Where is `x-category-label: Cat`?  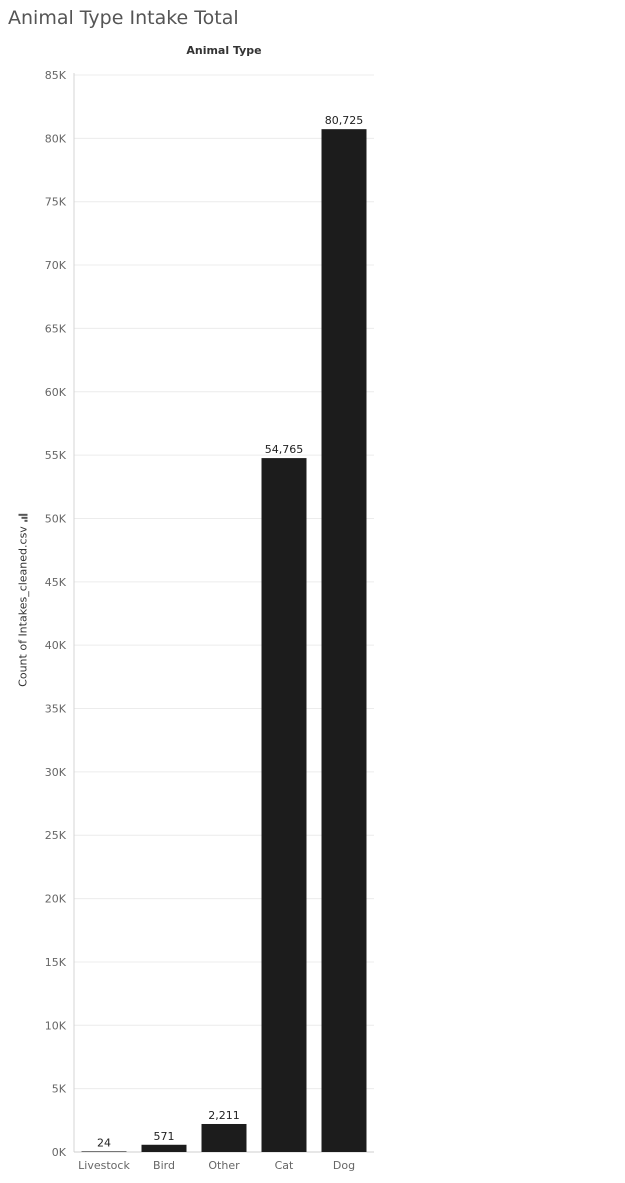
x-category-label: Cat is located at coordinates (284, 1165).